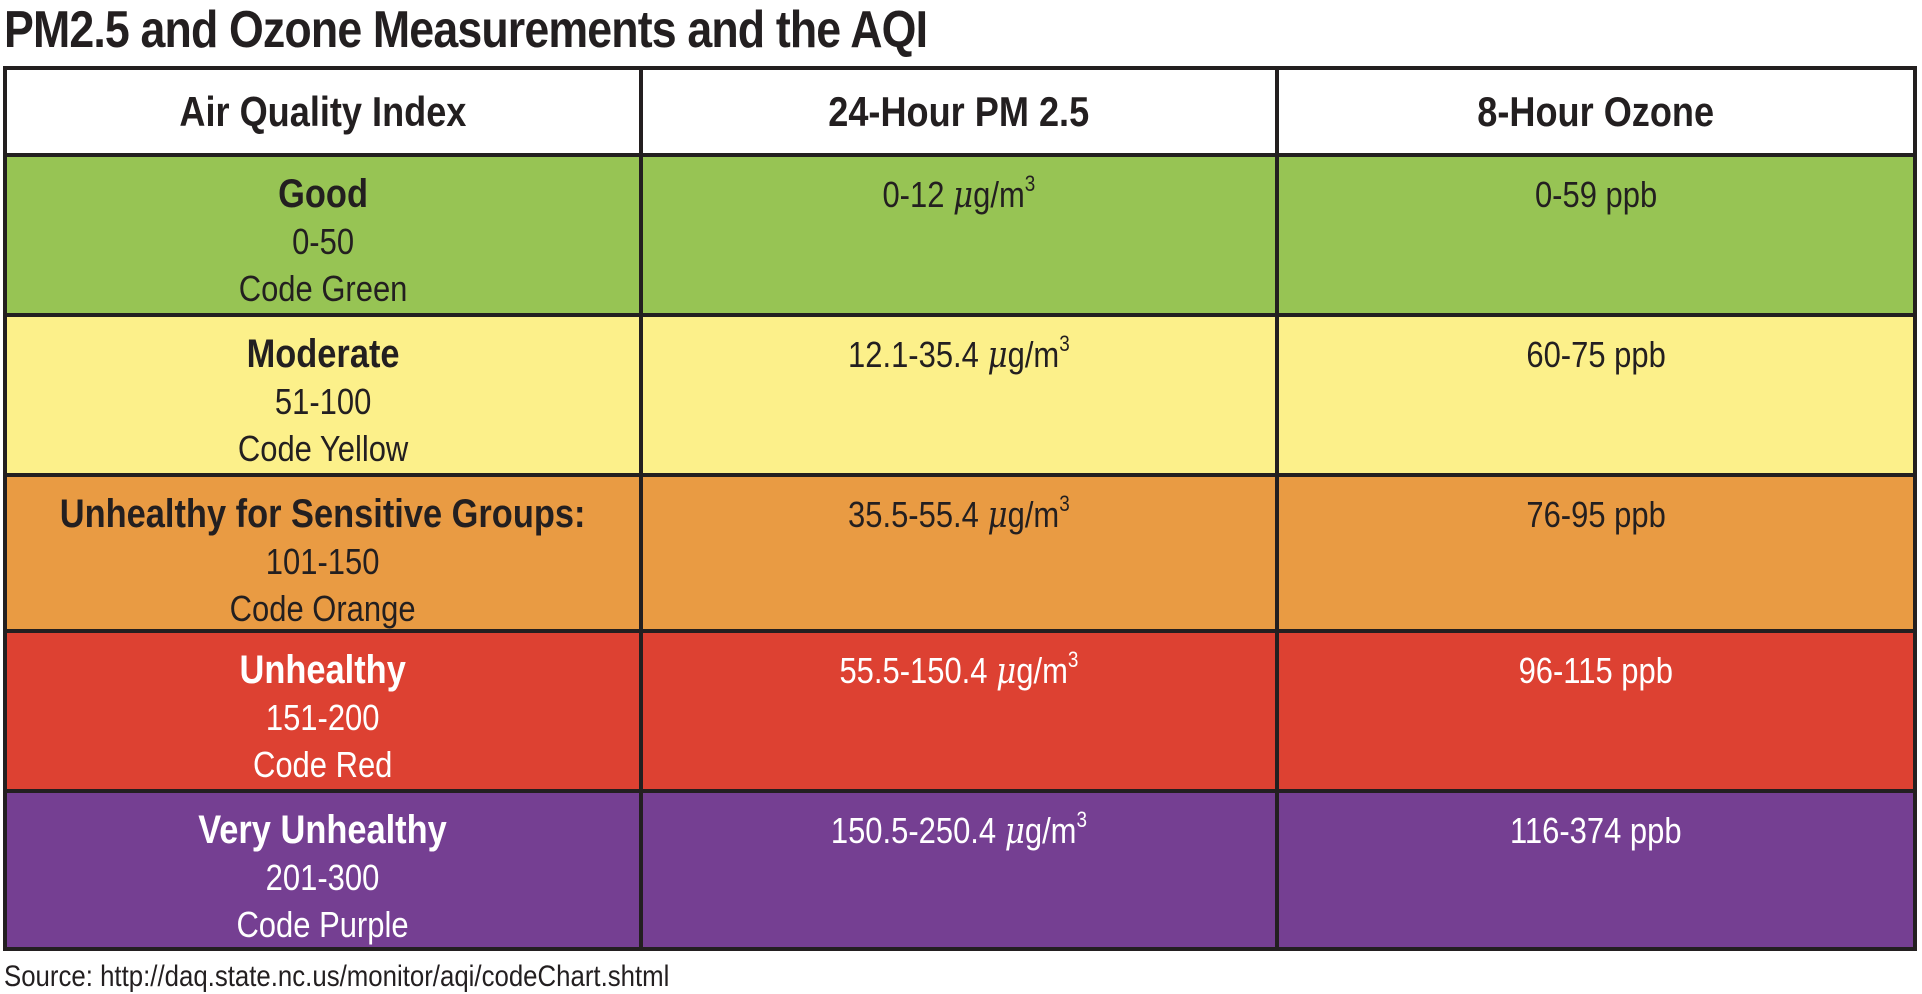  I want to click on pm25-value: 55.5-150.4, so click(913, 670).